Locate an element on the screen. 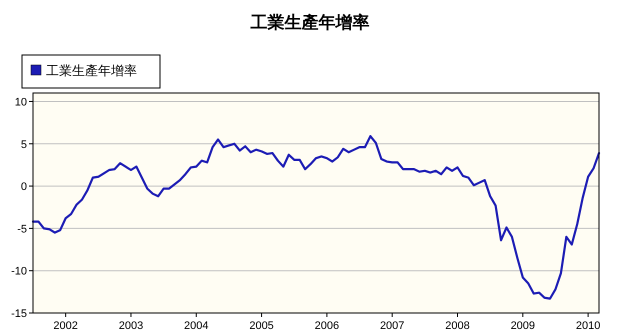 The image size is (620, 334). x-tick-label: 2005 is located at coordinates (261, 326).